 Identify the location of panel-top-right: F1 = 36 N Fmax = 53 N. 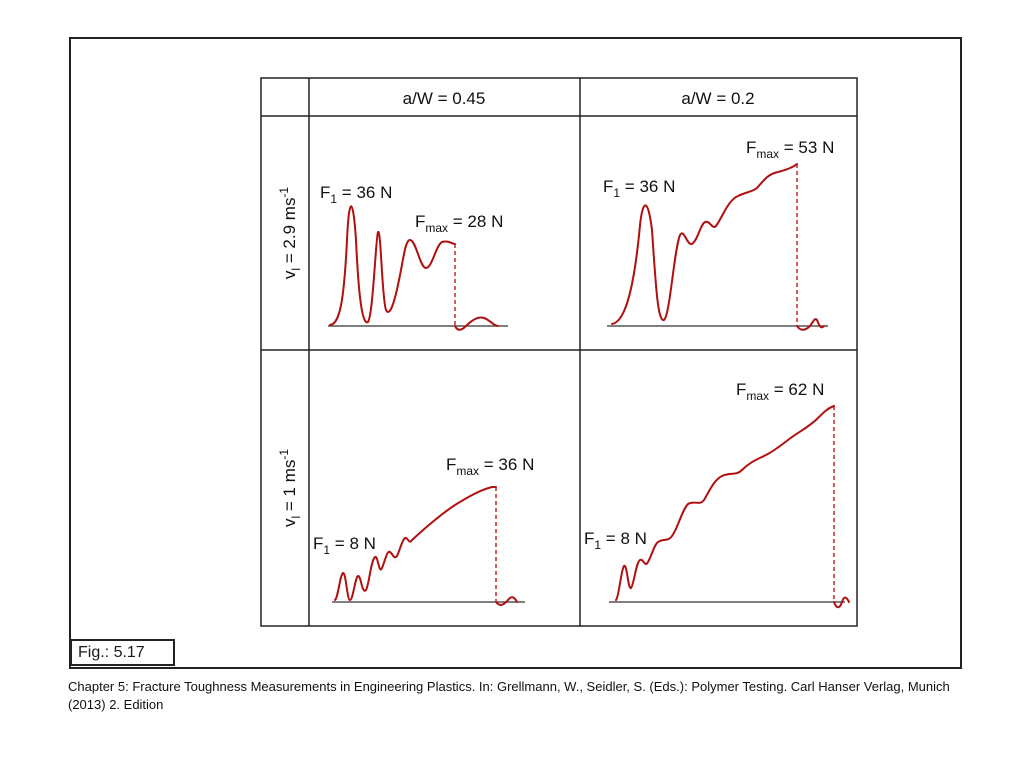
(718, 234).